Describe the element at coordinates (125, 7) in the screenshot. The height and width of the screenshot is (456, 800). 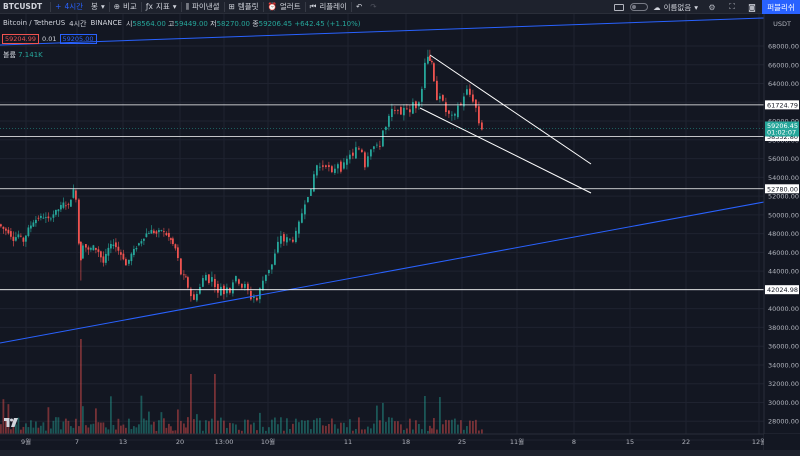
I see `compare-button: ⊕ 비교` at that location.